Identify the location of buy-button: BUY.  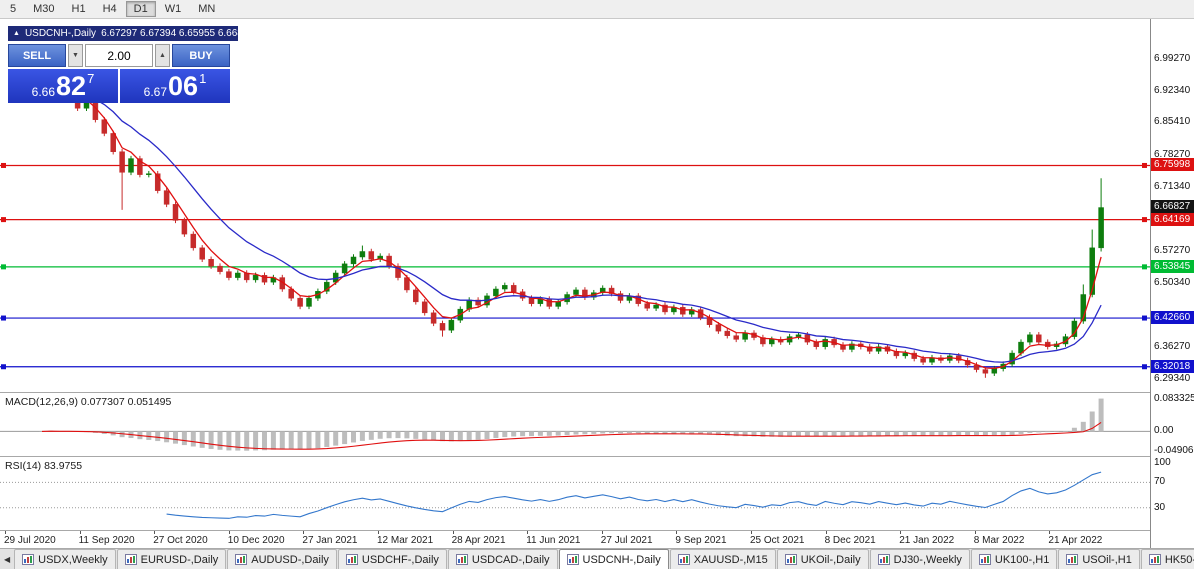
(201, 55).